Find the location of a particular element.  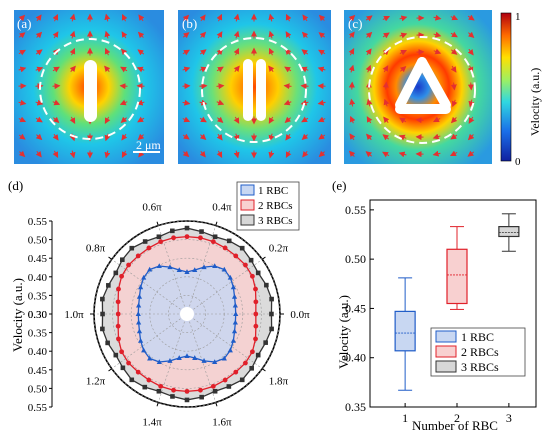

polar-grid-ring is located at coordinates (187, 314).